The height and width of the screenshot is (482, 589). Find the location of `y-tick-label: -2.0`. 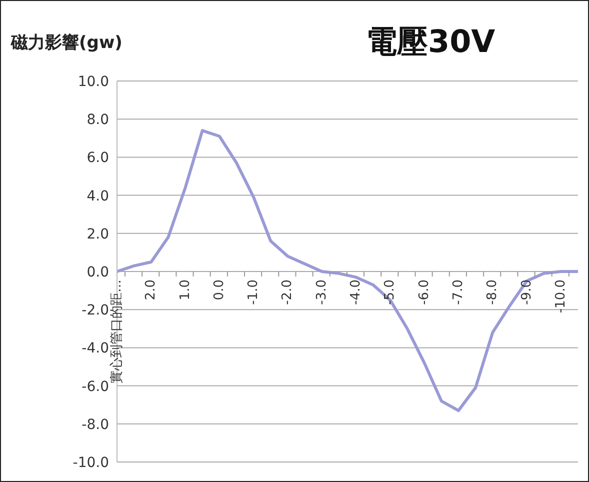

y-tick-label: -2.0 is located at coordinates (95, 310).